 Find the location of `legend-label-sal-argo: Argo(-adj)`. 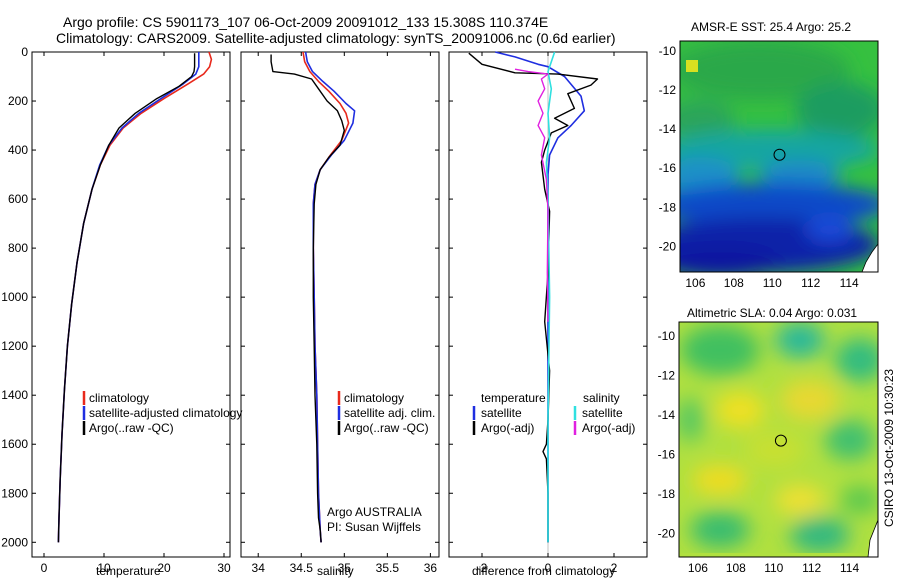

legend-label-sal-argo: Argo(-adj) is located at coordinates (608, 428).